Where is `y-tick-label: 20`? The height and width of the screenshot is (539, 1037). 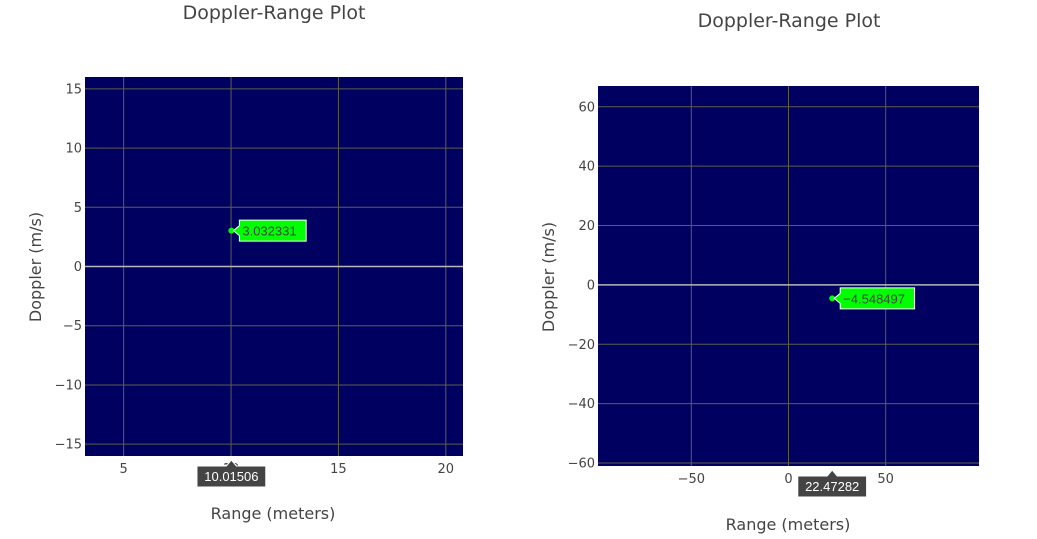 y-tick-label: 20 is located at coordinates (586, 226).